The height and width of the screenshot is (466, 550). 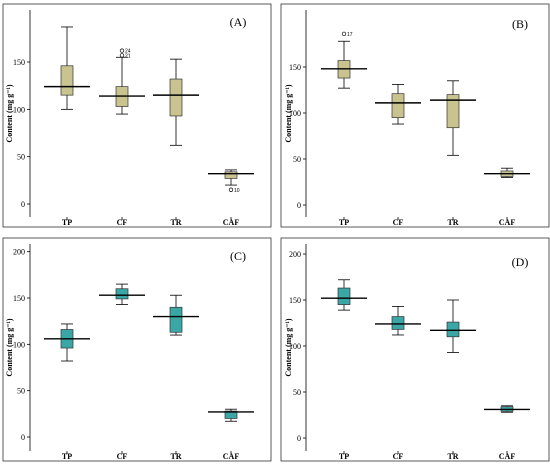 What do you see at coordinates (237, 191) in the screenshot?
I see `outlier-label-caf: 10` at bounding box center [237, 191].